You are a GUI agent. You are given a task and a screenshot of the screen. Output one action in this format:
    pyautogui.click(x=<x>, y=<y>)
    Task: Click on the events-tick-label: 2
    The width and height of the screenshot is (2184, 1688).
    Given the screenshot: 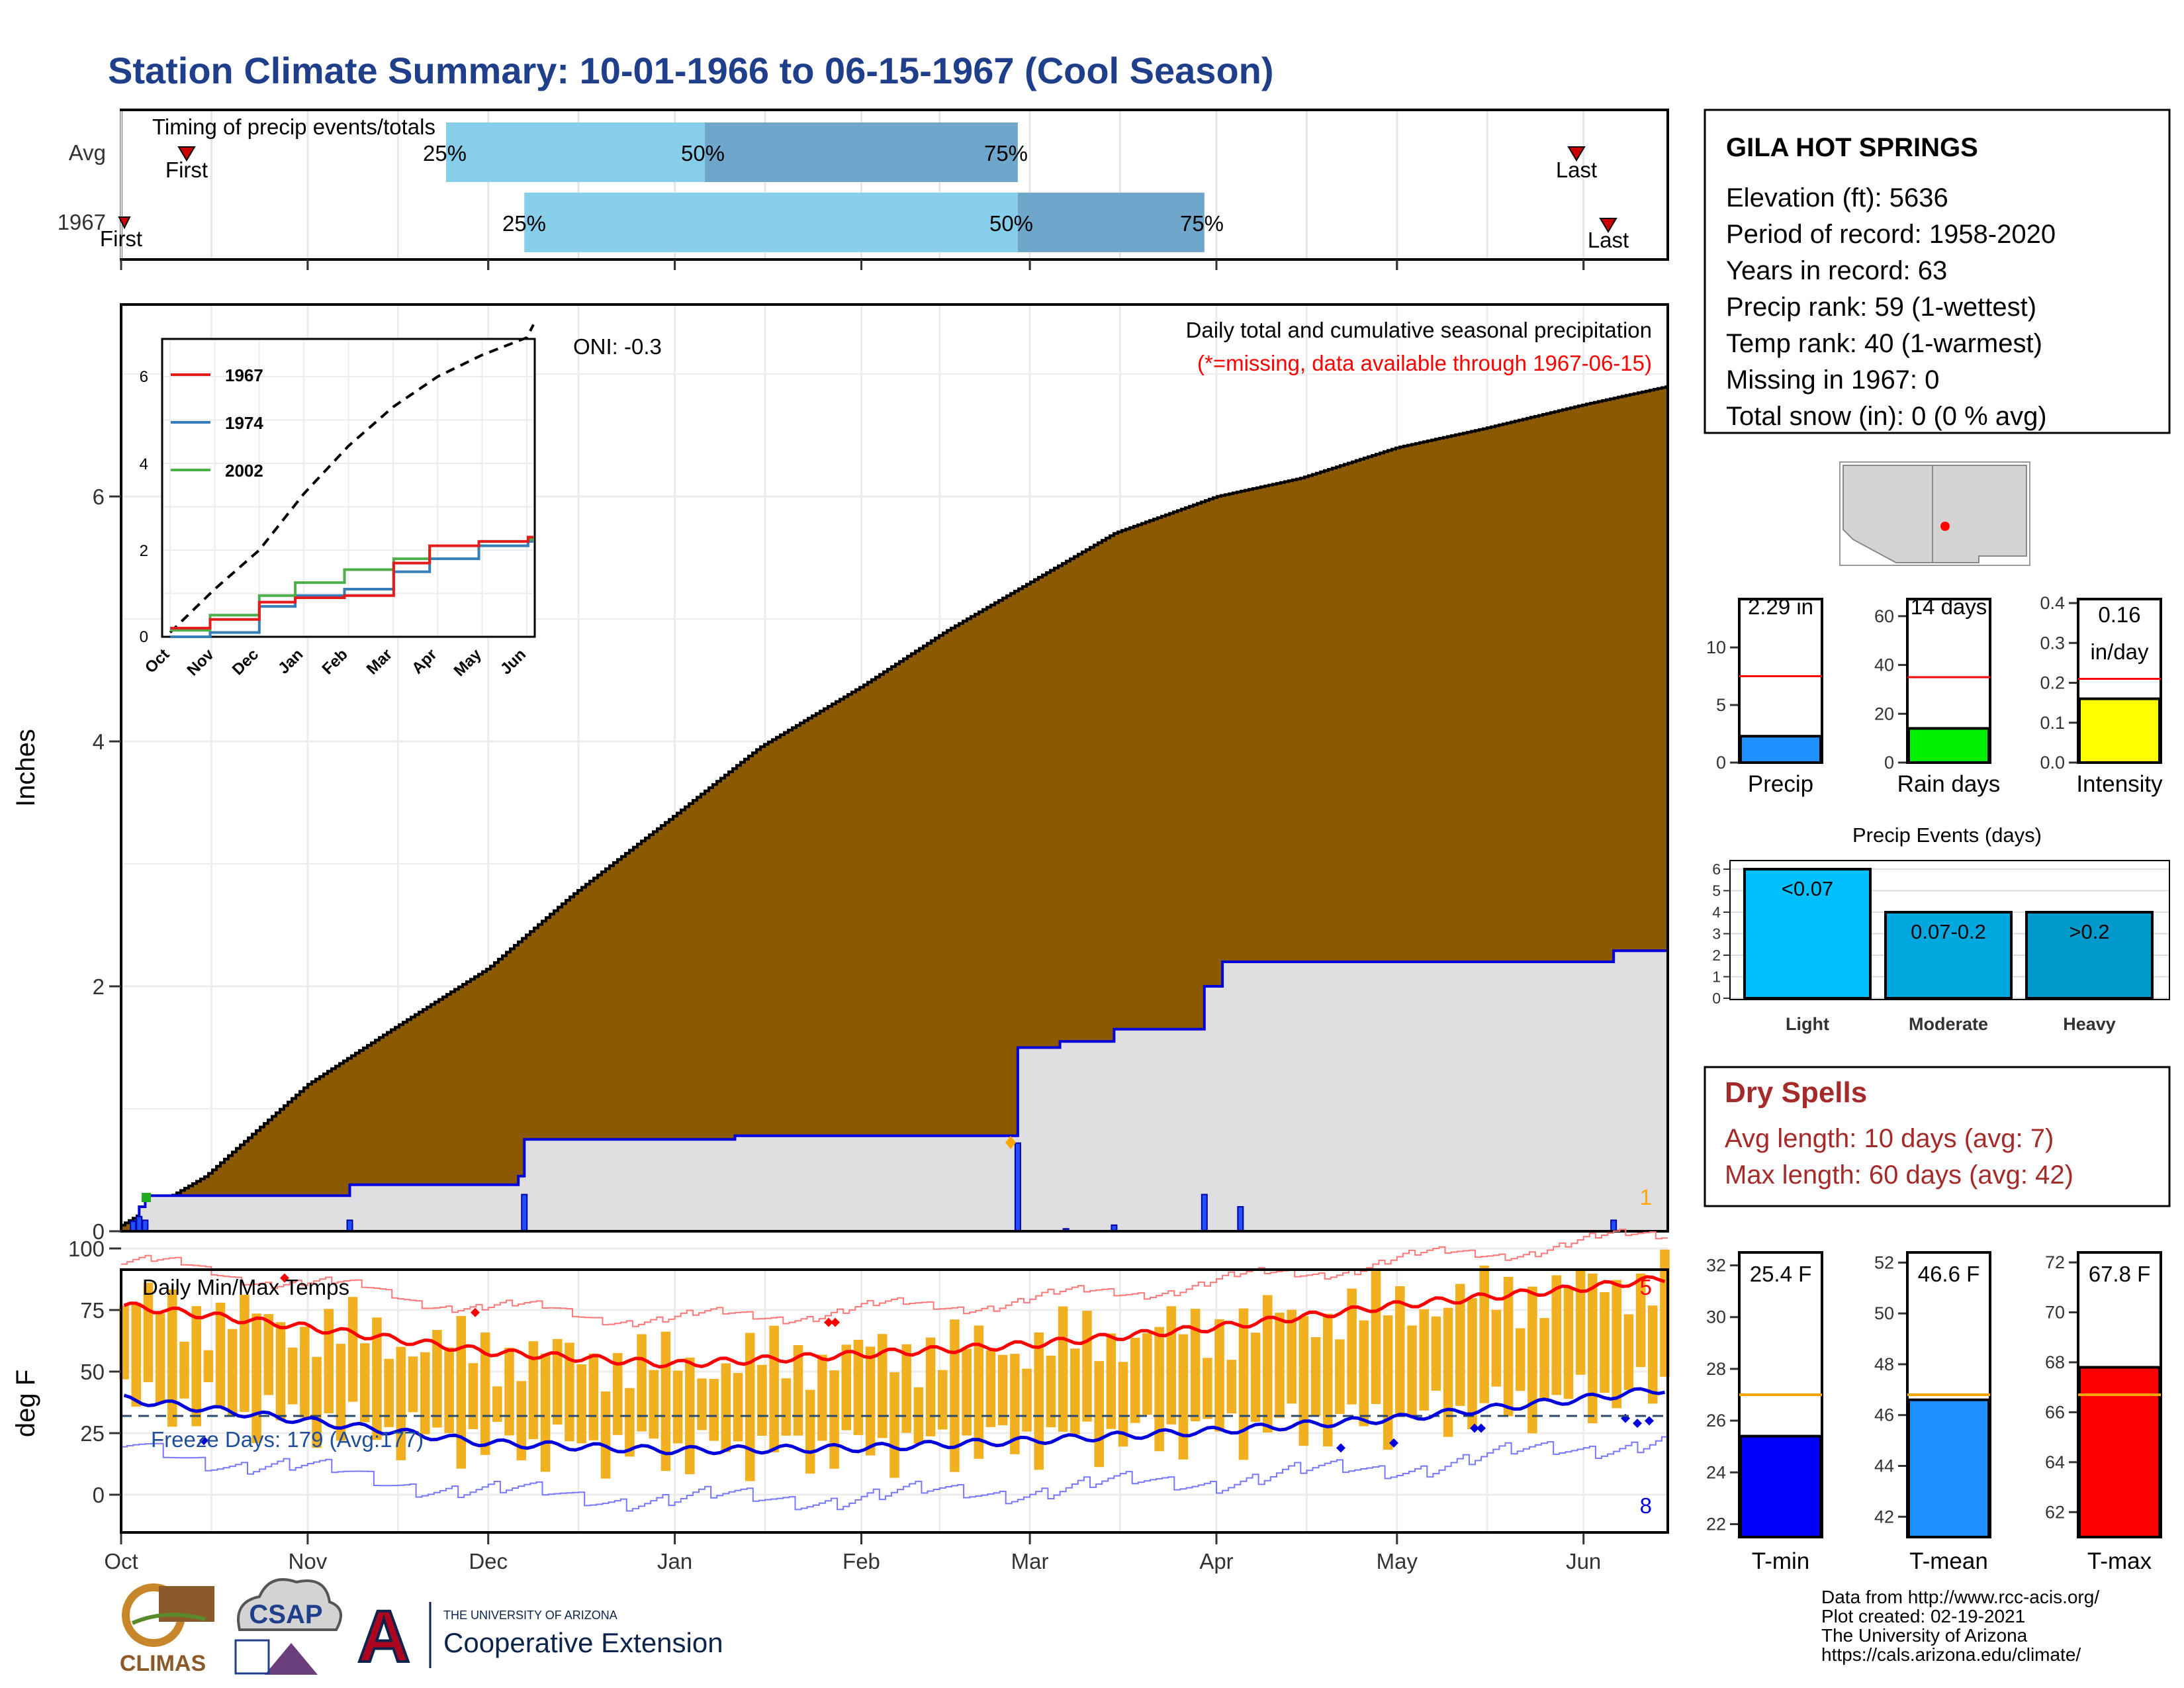 What is the action you would take?
    pyautogui.click(x=1716, y=955)
    